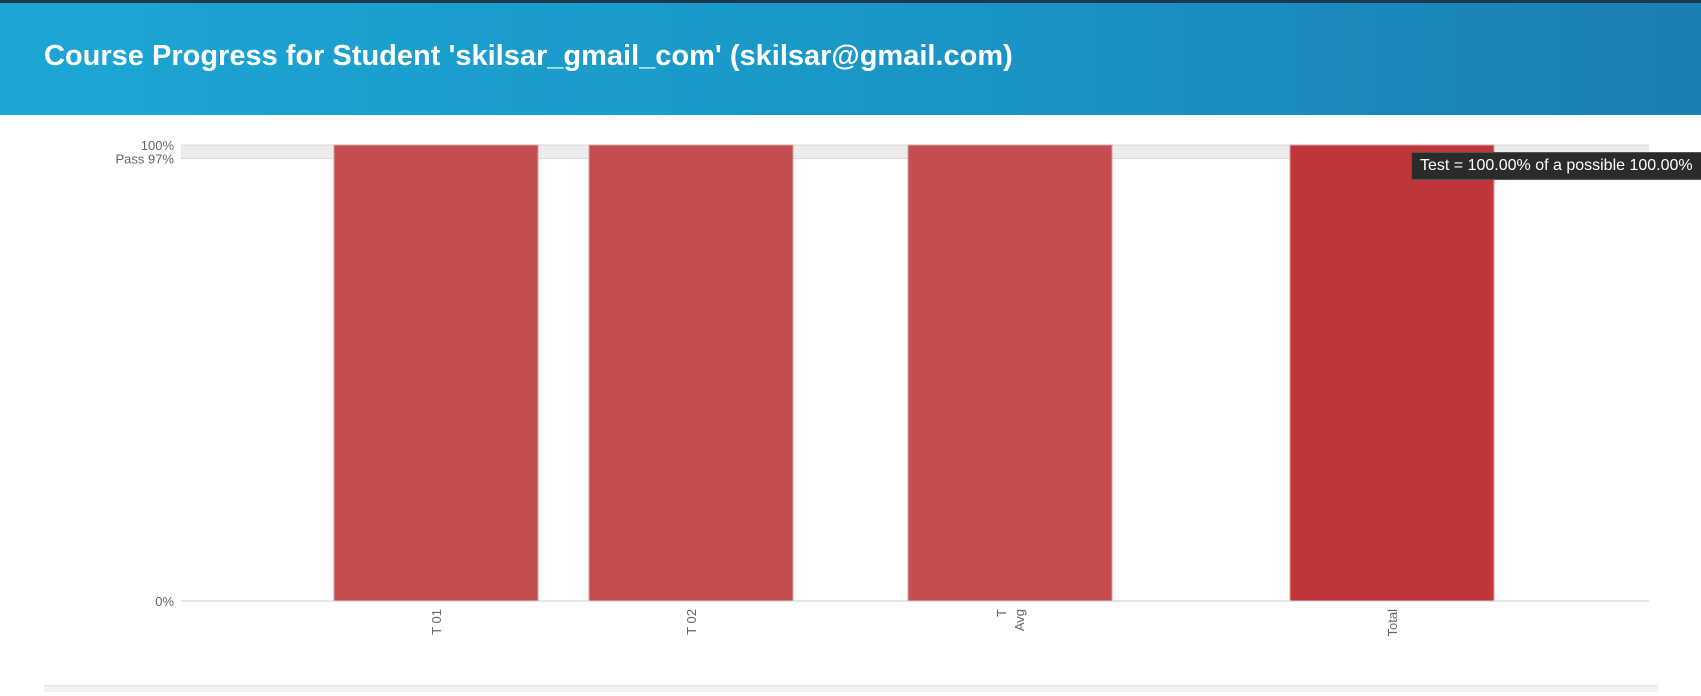 This screenshot has width=1701, height=696. I want to click on x-axis-labels: T 01 T 02 T Avg Total, so click(914, 623).